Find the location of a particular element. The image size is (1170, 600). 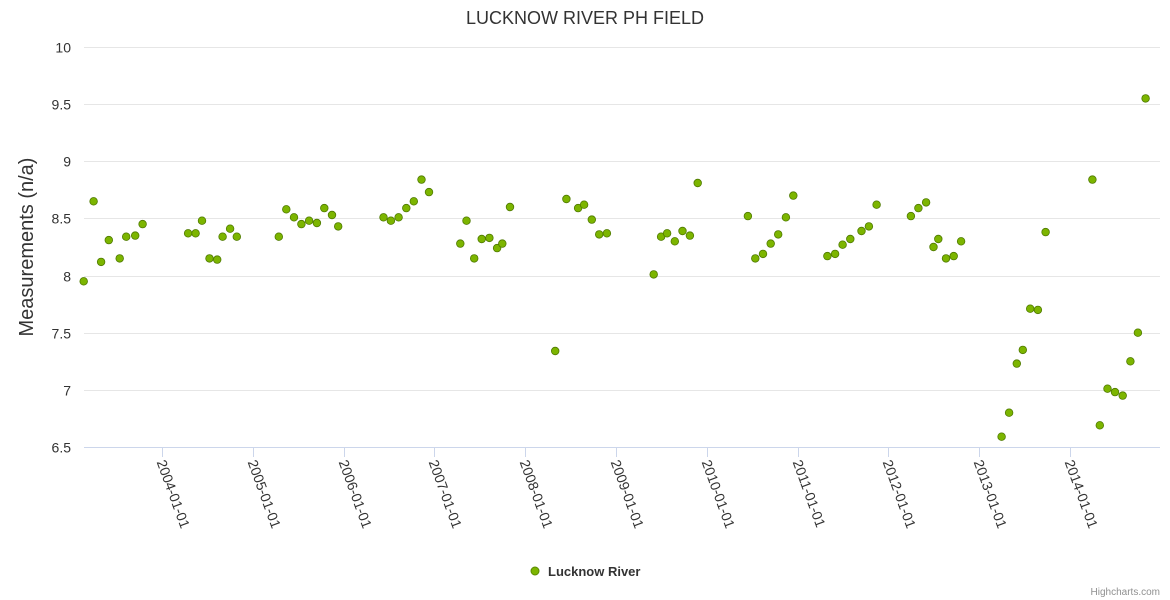

x-tick-label: 2010-01-01 is located at coordinates (719, 494).